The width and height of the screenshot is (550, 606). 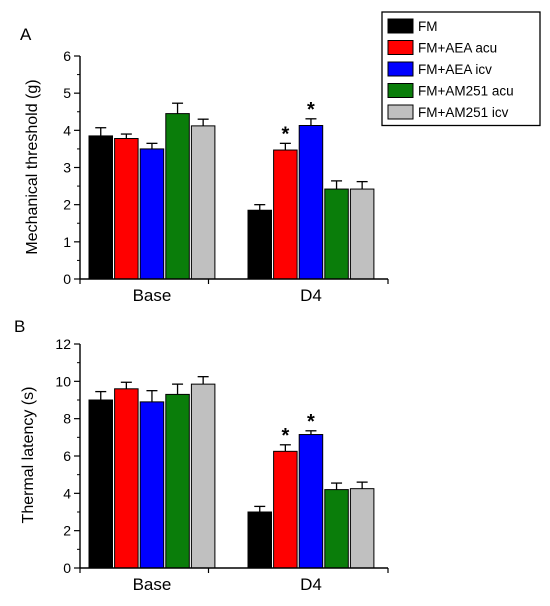 I want to click on legend-label: FM+AEA acu, so click(x=457, y=48).